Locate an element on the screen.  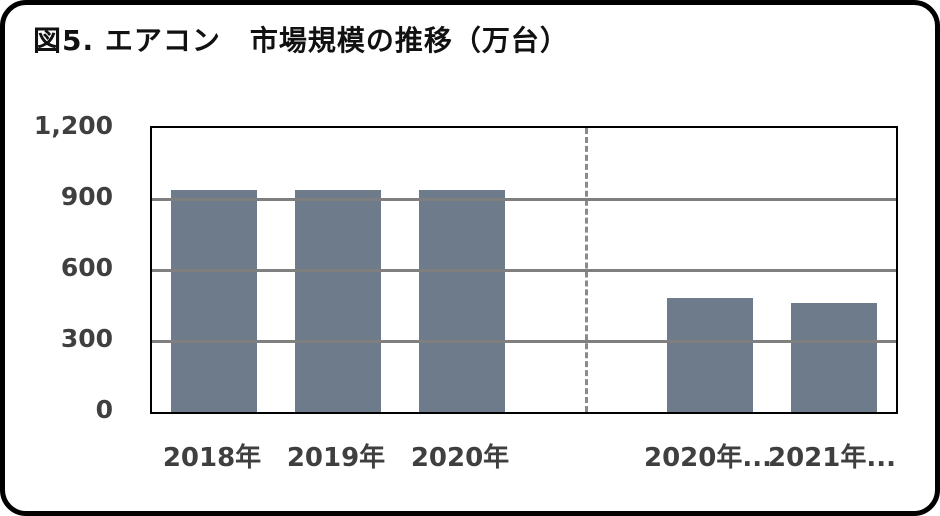
y-axis: 0 300 600 900 1,200 is located at coordinates (63, 267).